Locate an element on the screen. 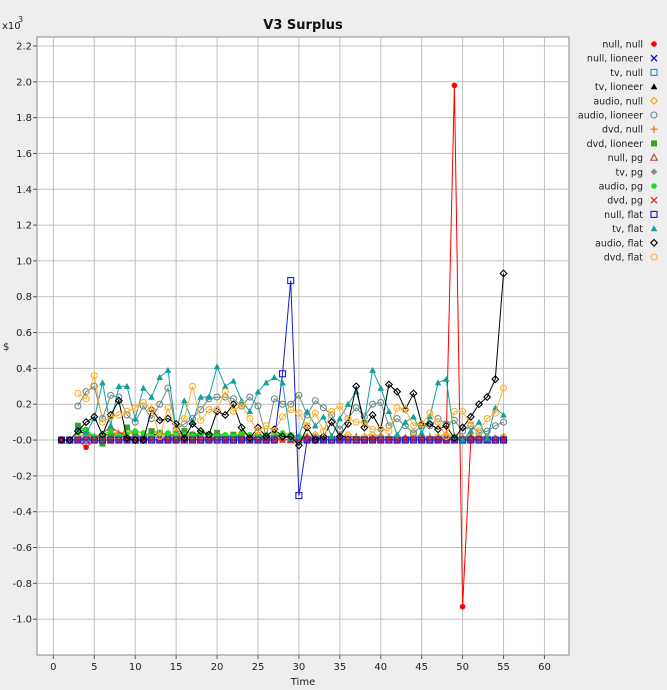  x-axis-title: Time is located at coordinates (302, 682).